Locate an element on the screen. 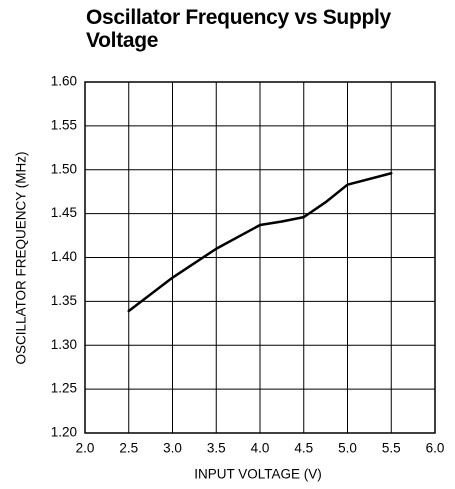 The height and width of the screenshot is (489, 455). y-tick-label: 1.60 is located at coordinates (64, 81).